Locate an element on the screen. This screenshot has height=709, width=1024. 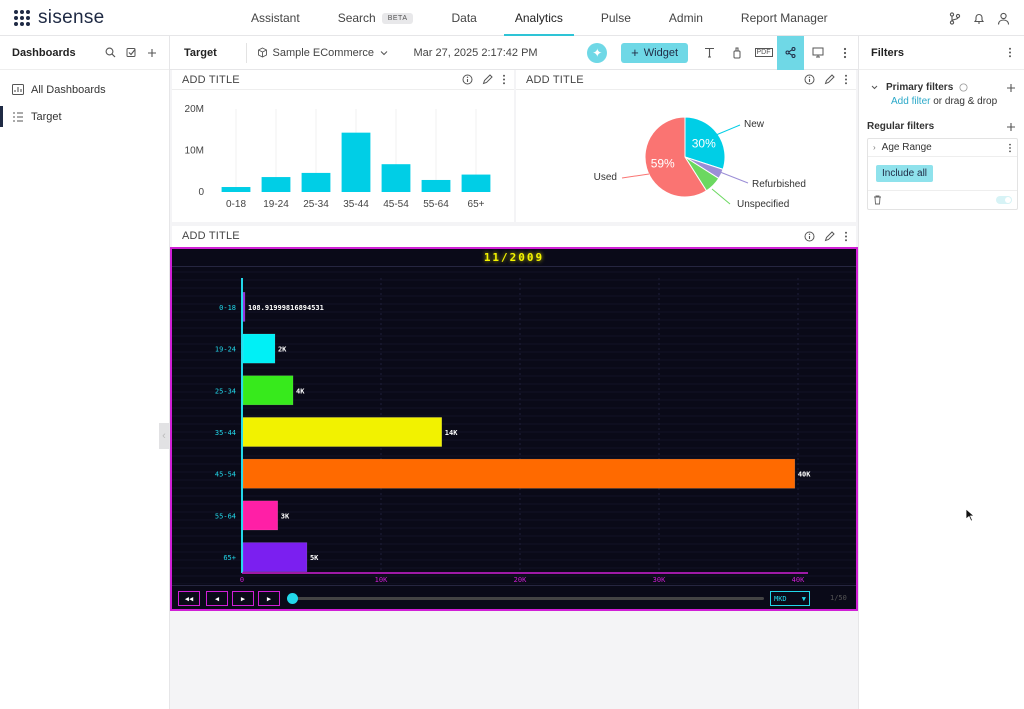
x-tick-label: 65+ is located at coordinates (476, 204).